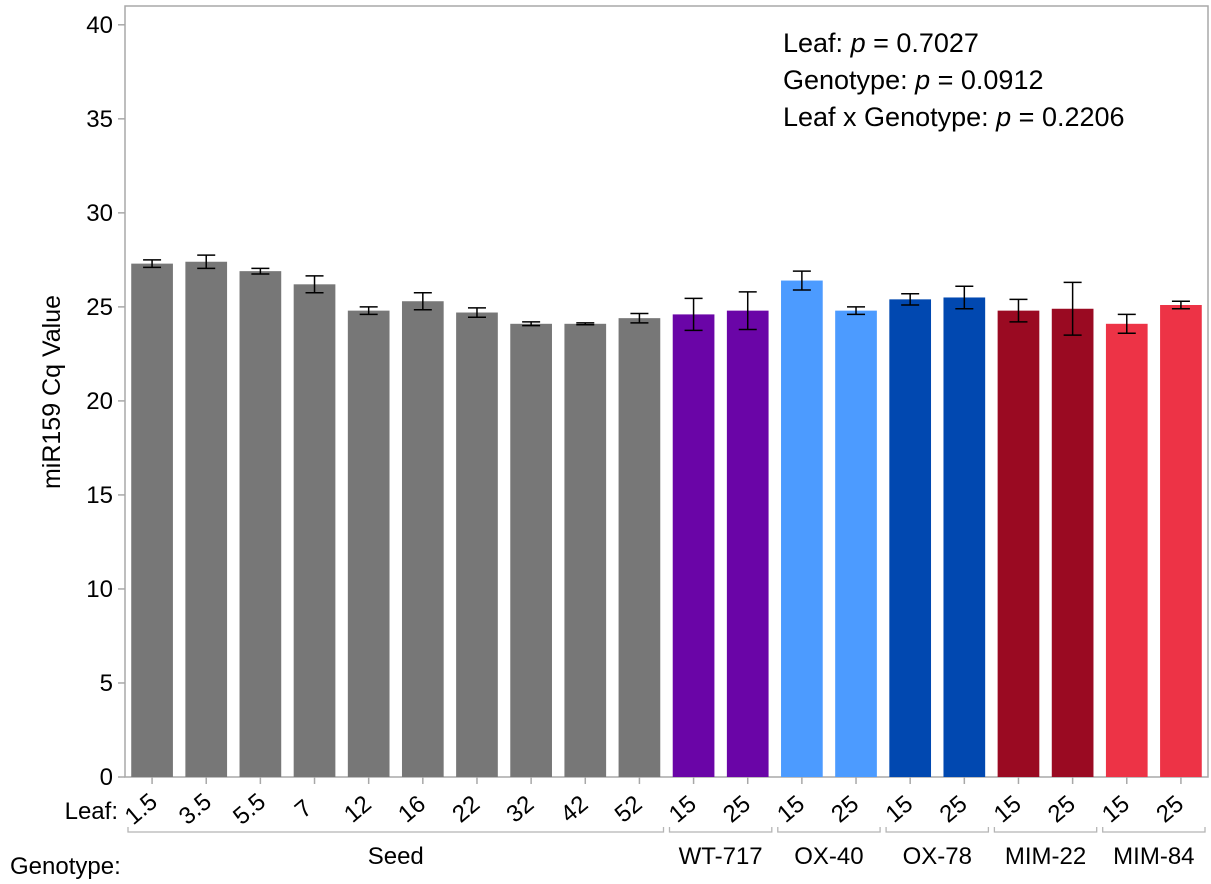 This screenshot has width=1211, height=884. I want to click on genotype-groups: Seed WT-717 OX-40 OX-78 MIM-22 MIM-84, so click(666, 848).